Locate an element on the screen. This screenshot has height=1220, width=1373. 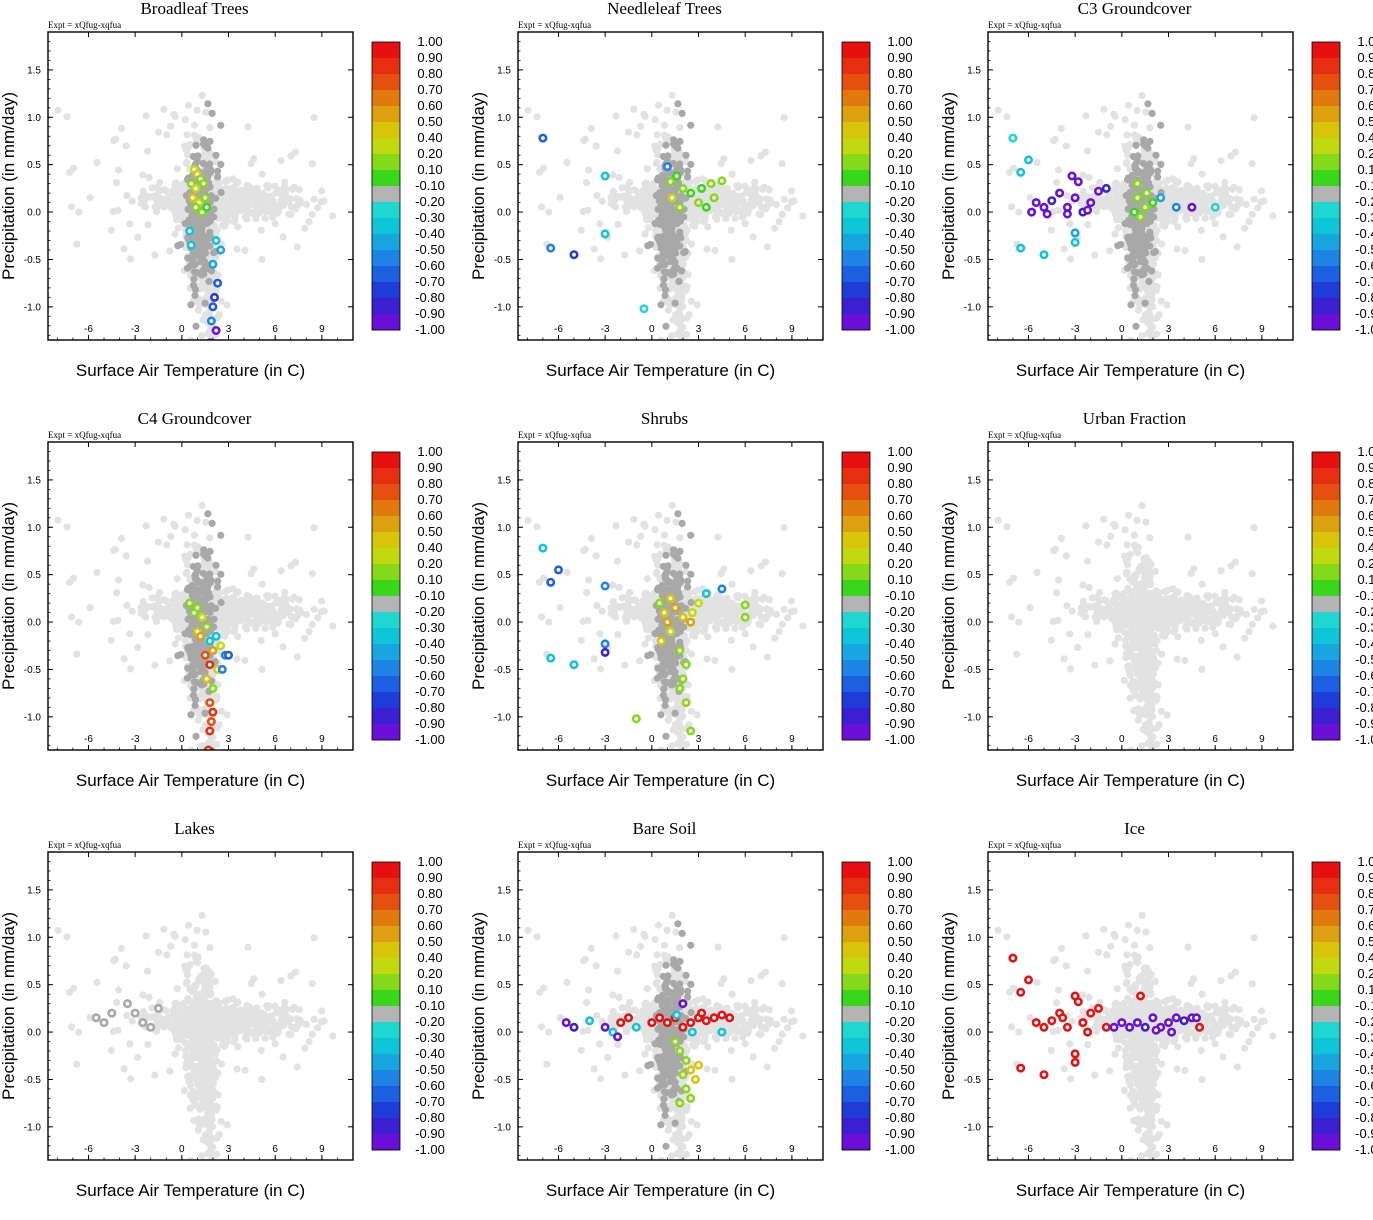
y-tick-label: -1.0 is located at coordinates (33, 307).